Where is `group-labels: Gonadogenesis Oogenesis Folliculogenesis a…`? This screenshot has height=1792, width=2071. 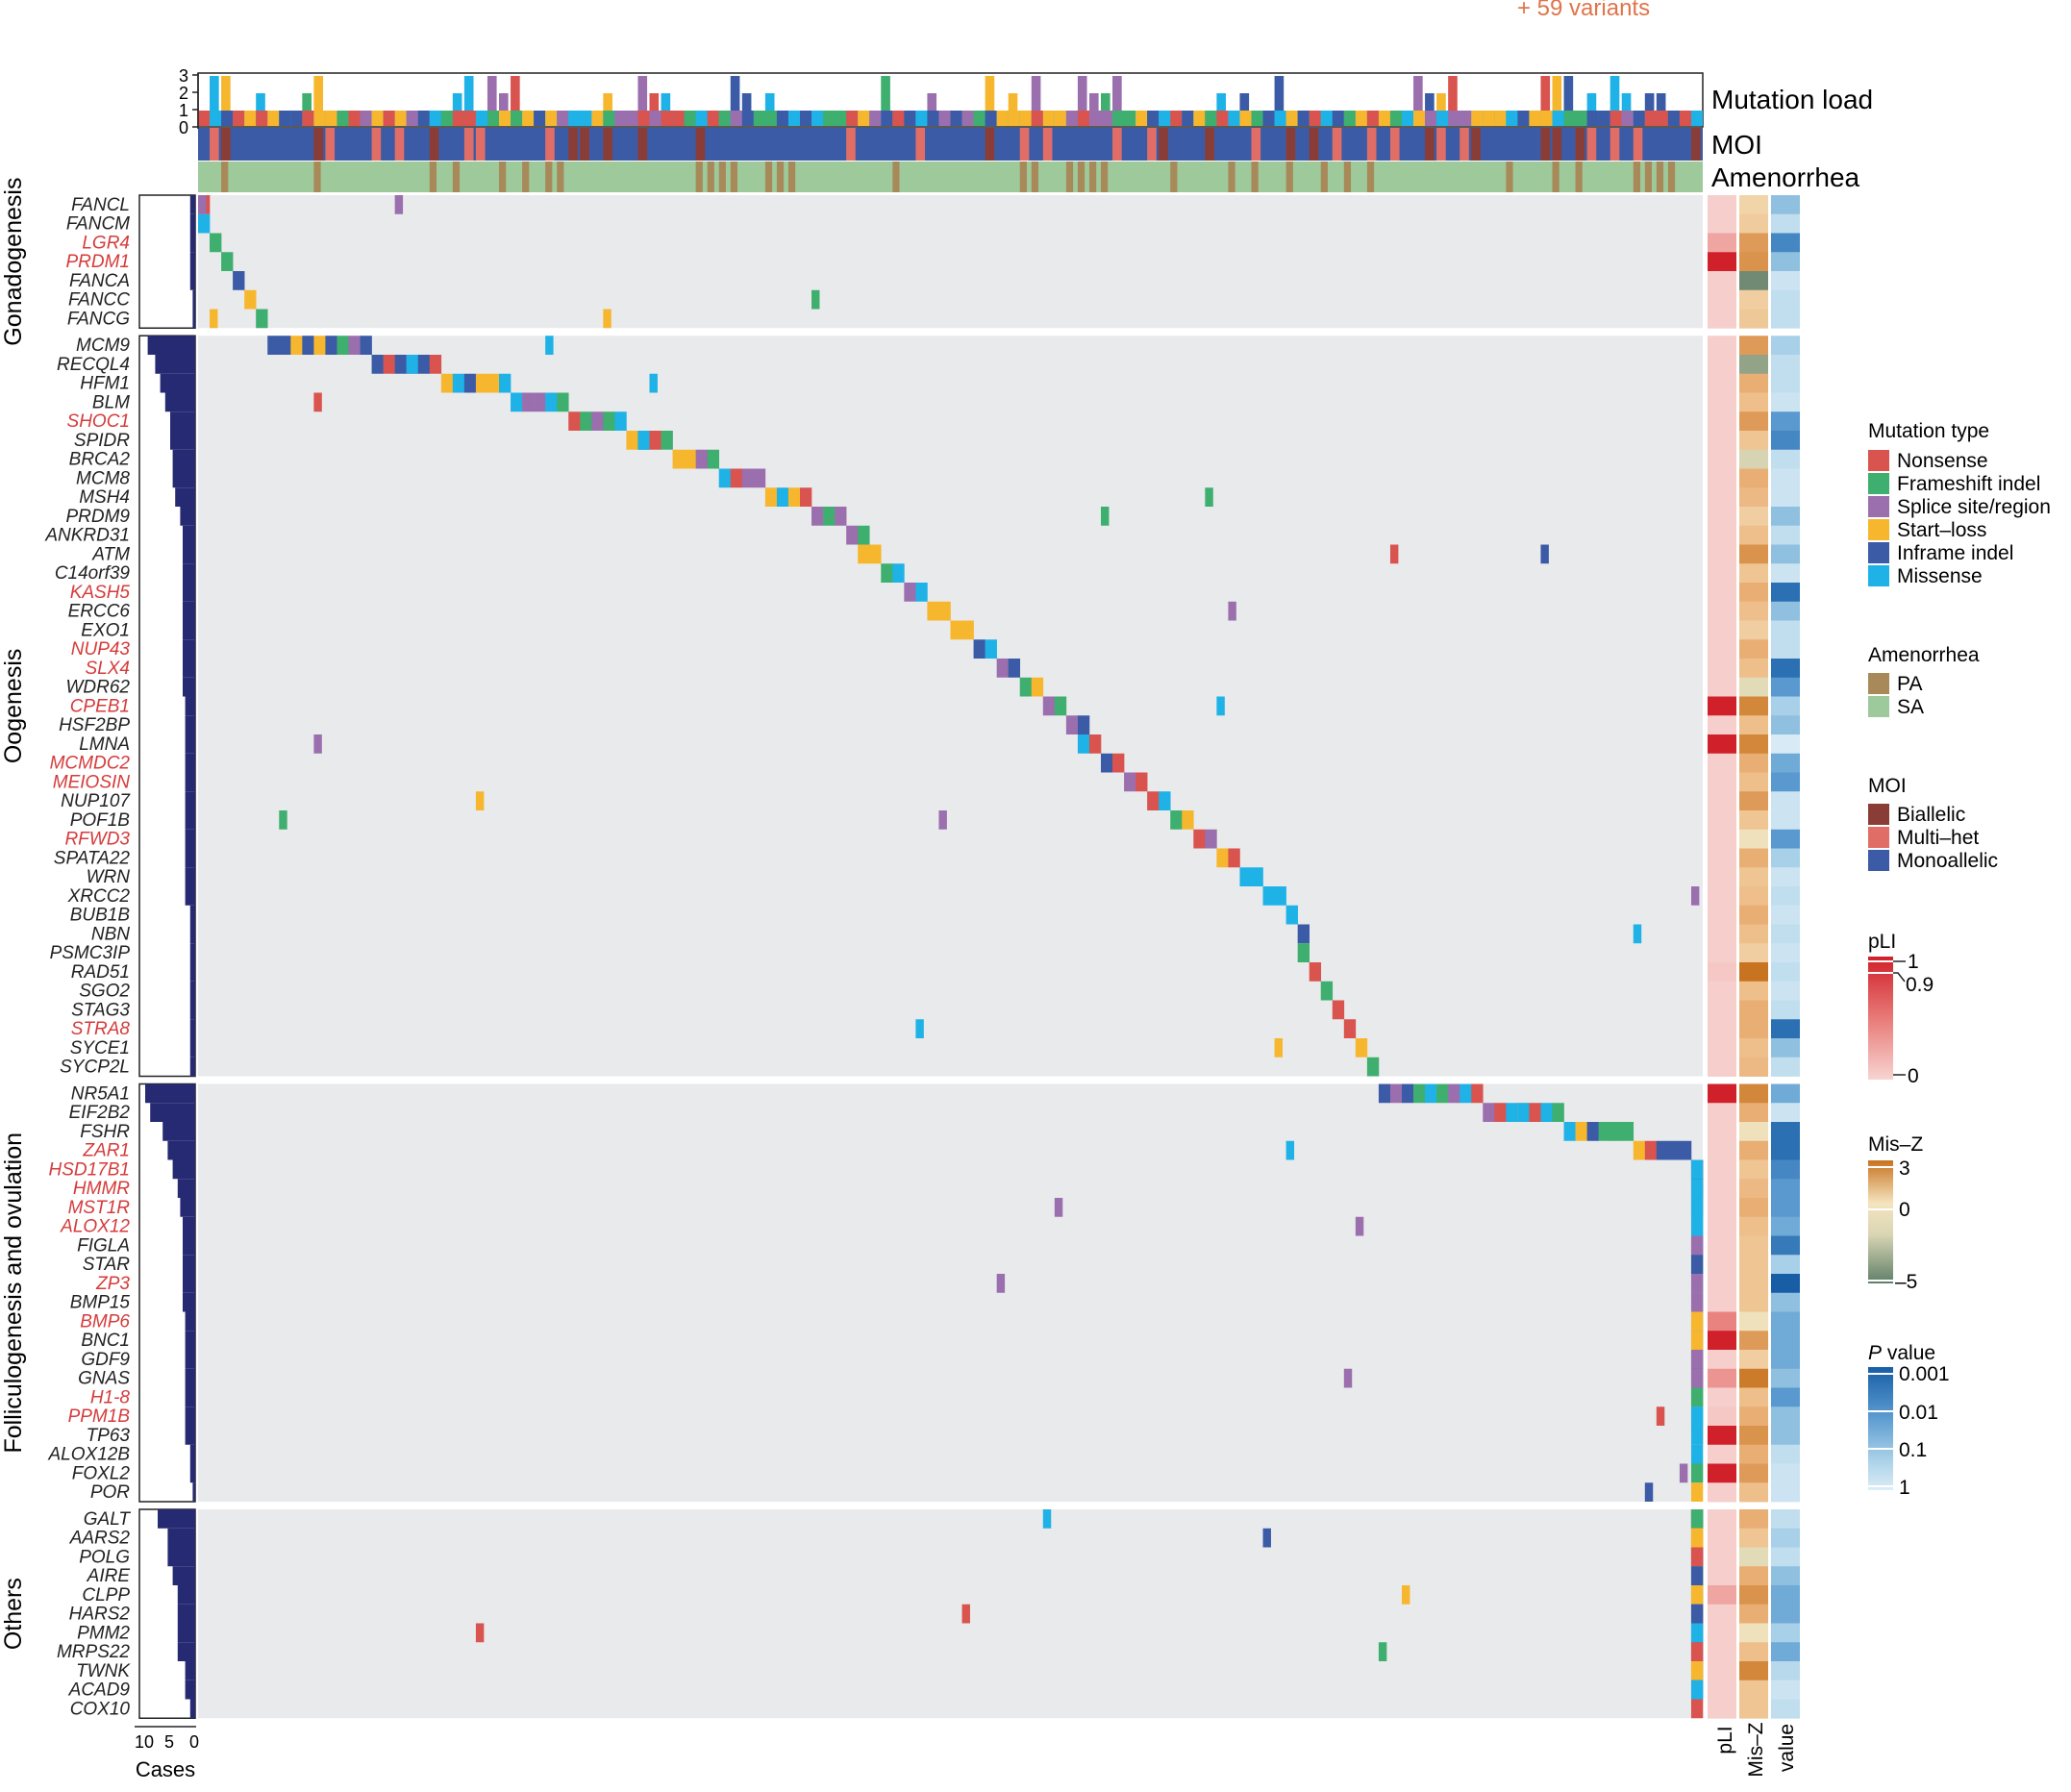
group-labels: Gonadogenesis Oogenesis Folliculogenesis a… is located at coordinates (14, 914).